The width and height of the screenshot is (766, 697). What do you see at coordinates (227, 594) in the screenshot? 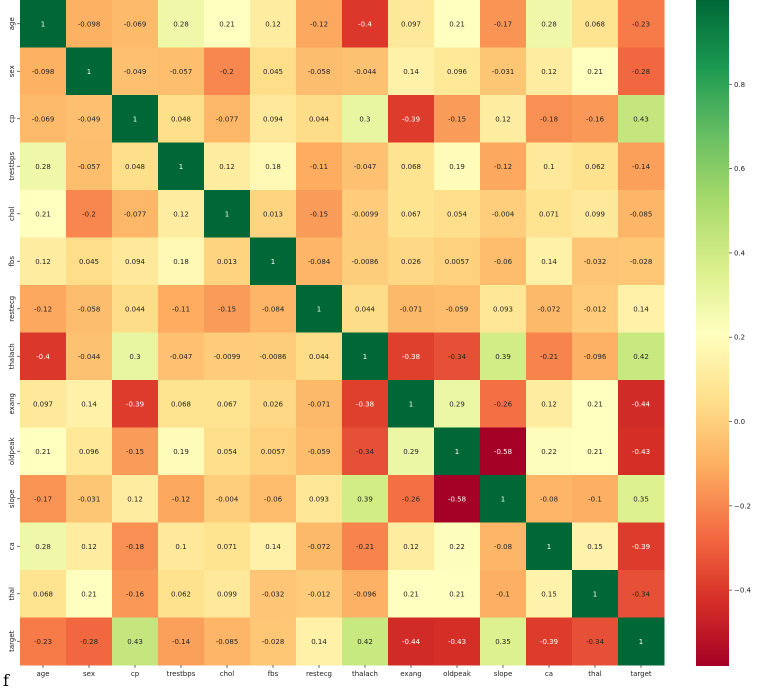
I see `cell-value-label: 0.099` at bounding box center [227, 594].